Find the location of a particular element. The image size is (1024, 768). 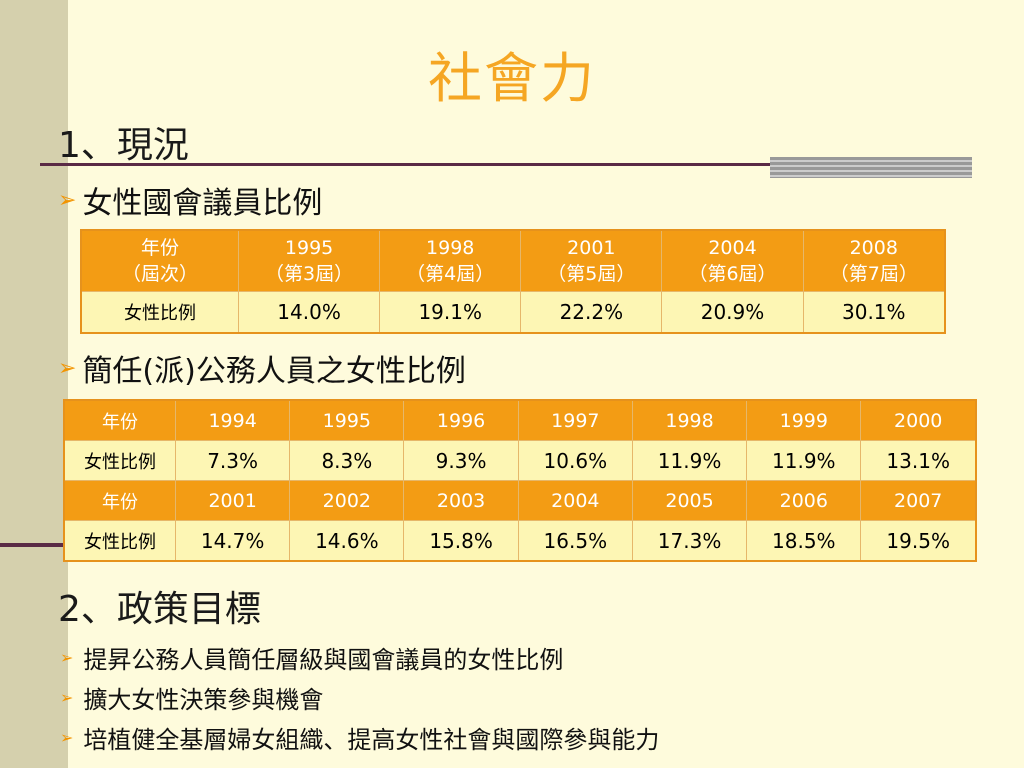

table-header-cell: 1995 （第3屆） is located at coordinates (309, 260).